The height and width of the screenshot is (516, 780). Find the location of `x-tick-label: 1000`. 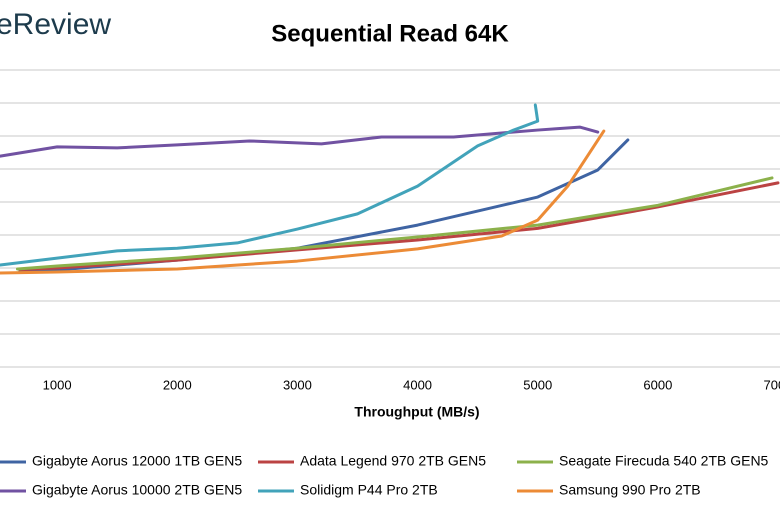

x-tick-label: 1000 is located at coordinates (57, 384).